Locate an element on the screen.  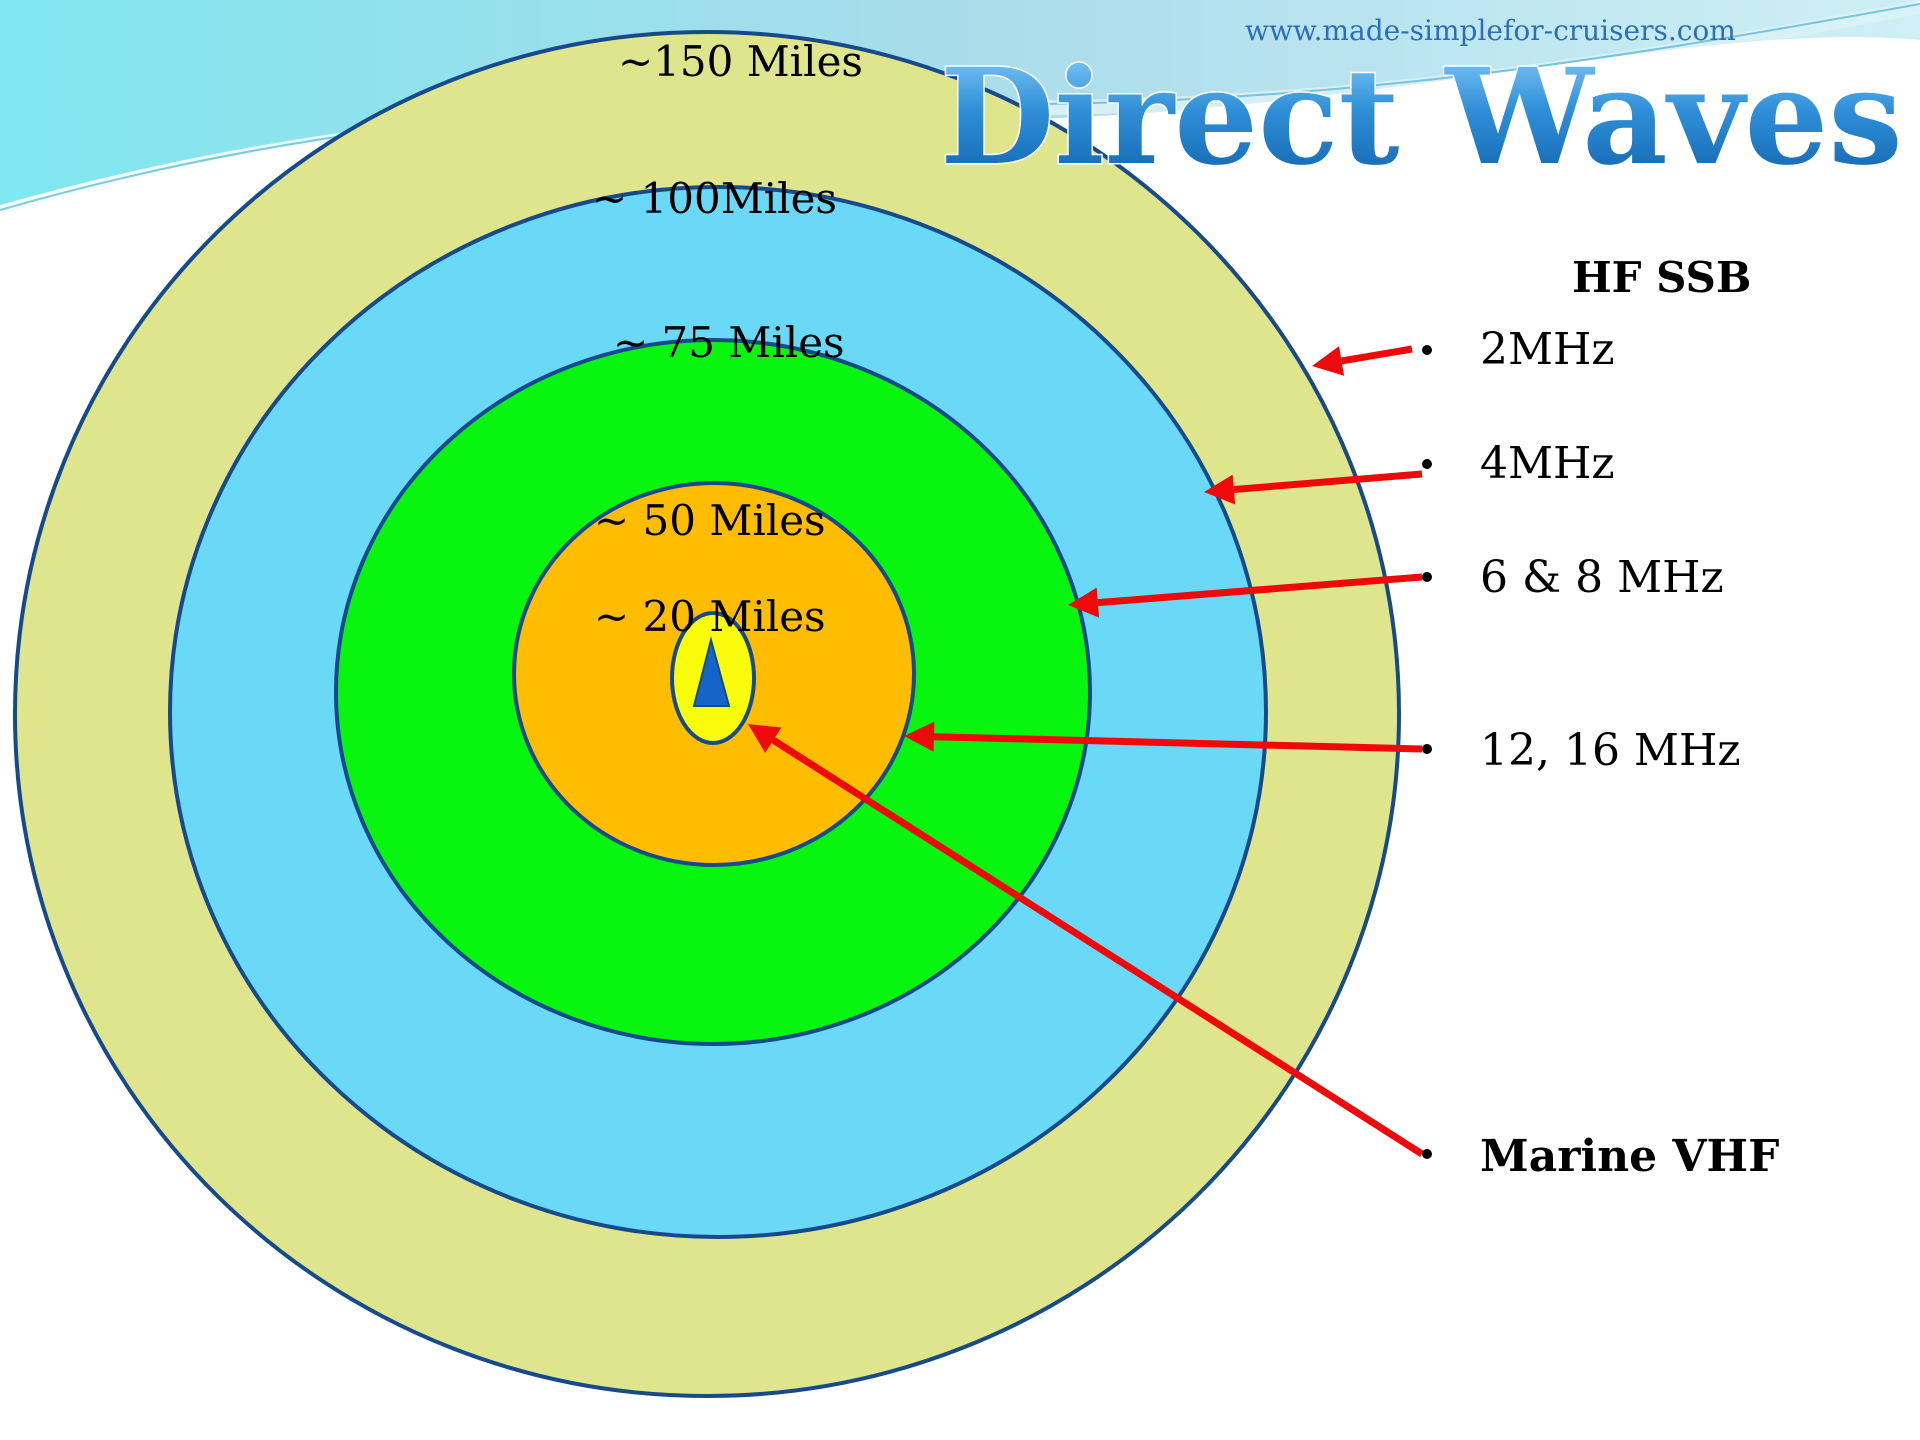
arrow-marine-vhf is located at coordinates (1086, 940).